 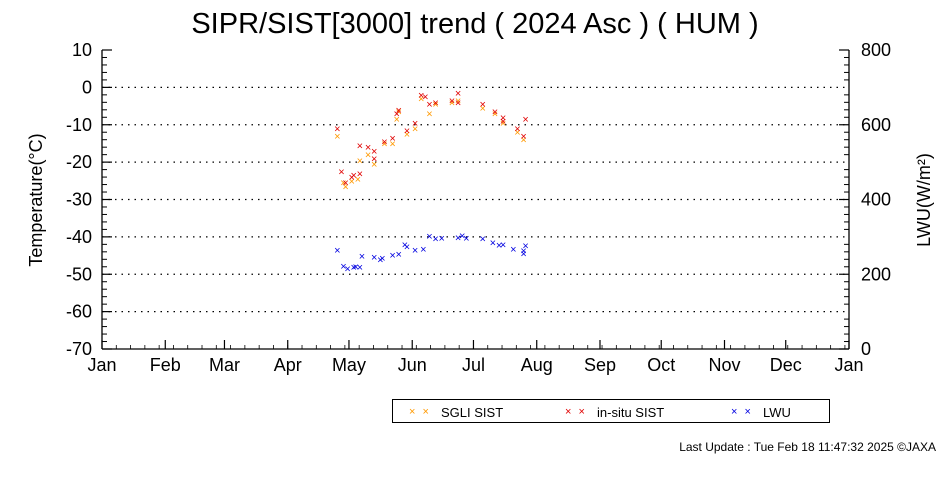 I want to click on legend-marker-sgli: × ×, so click(x=420, y=412).